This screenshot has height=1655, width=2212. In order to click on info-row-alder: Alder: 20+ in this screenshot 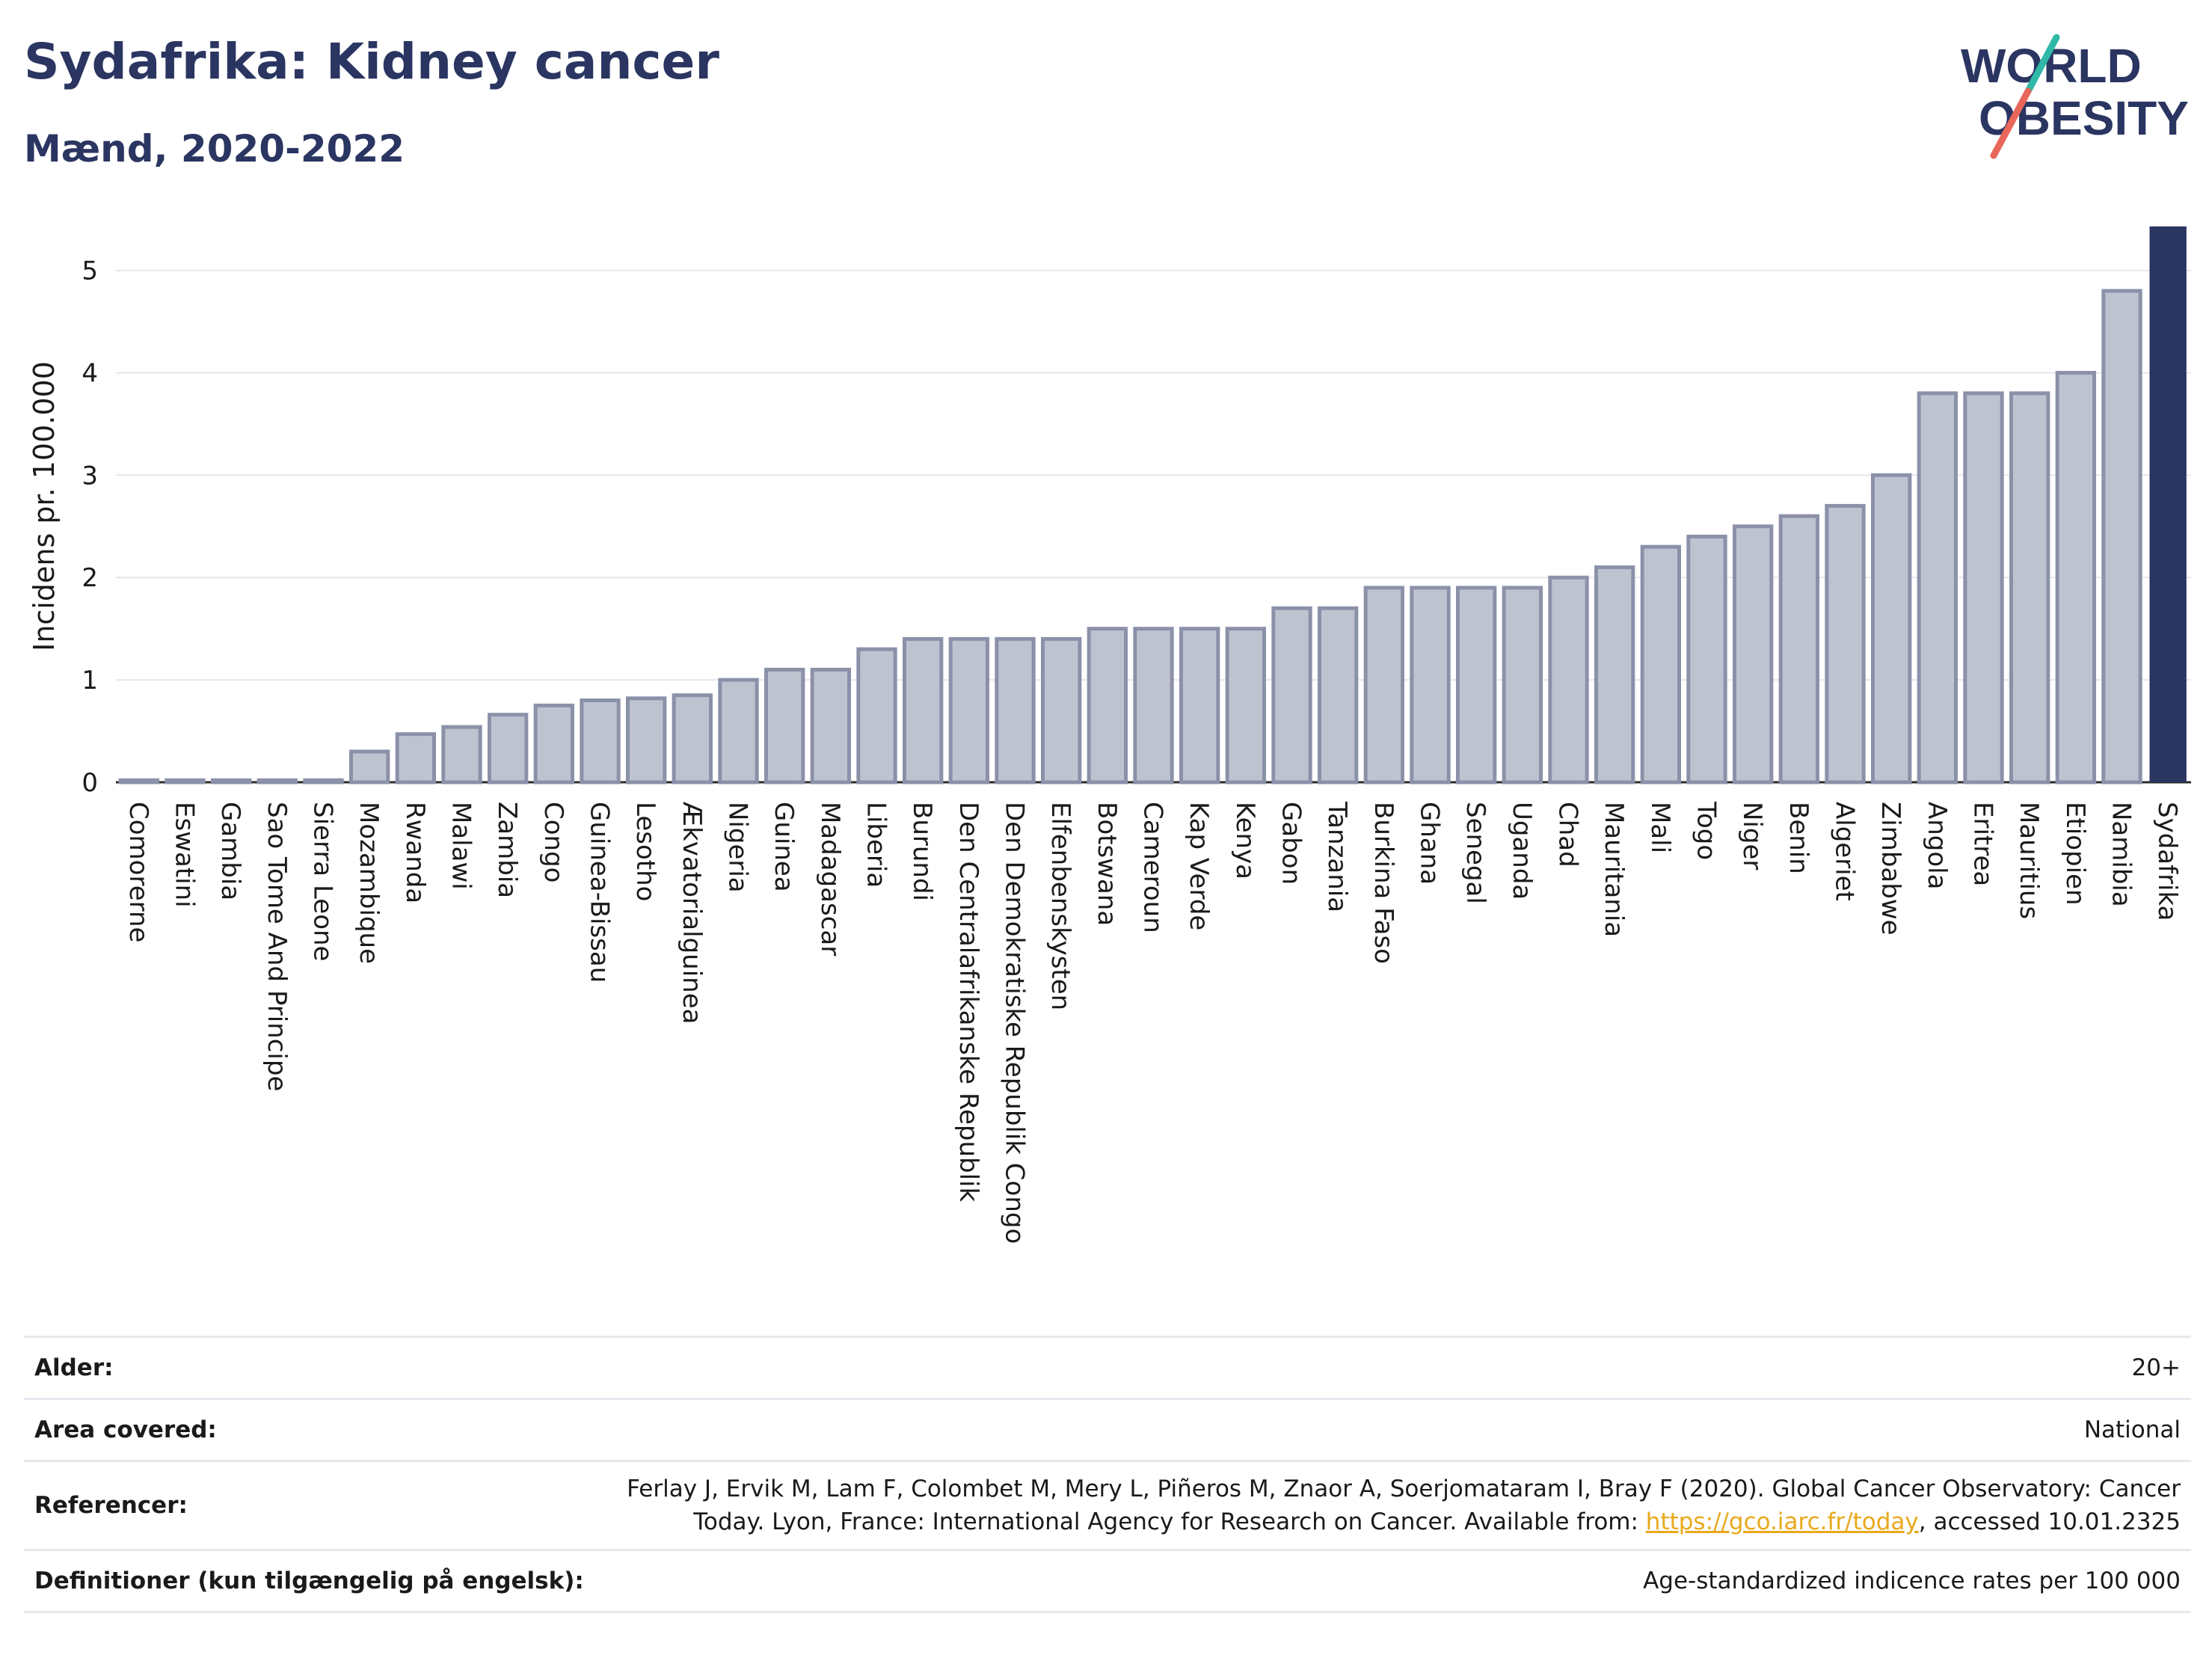, I will do `click(1107, 1367)`.